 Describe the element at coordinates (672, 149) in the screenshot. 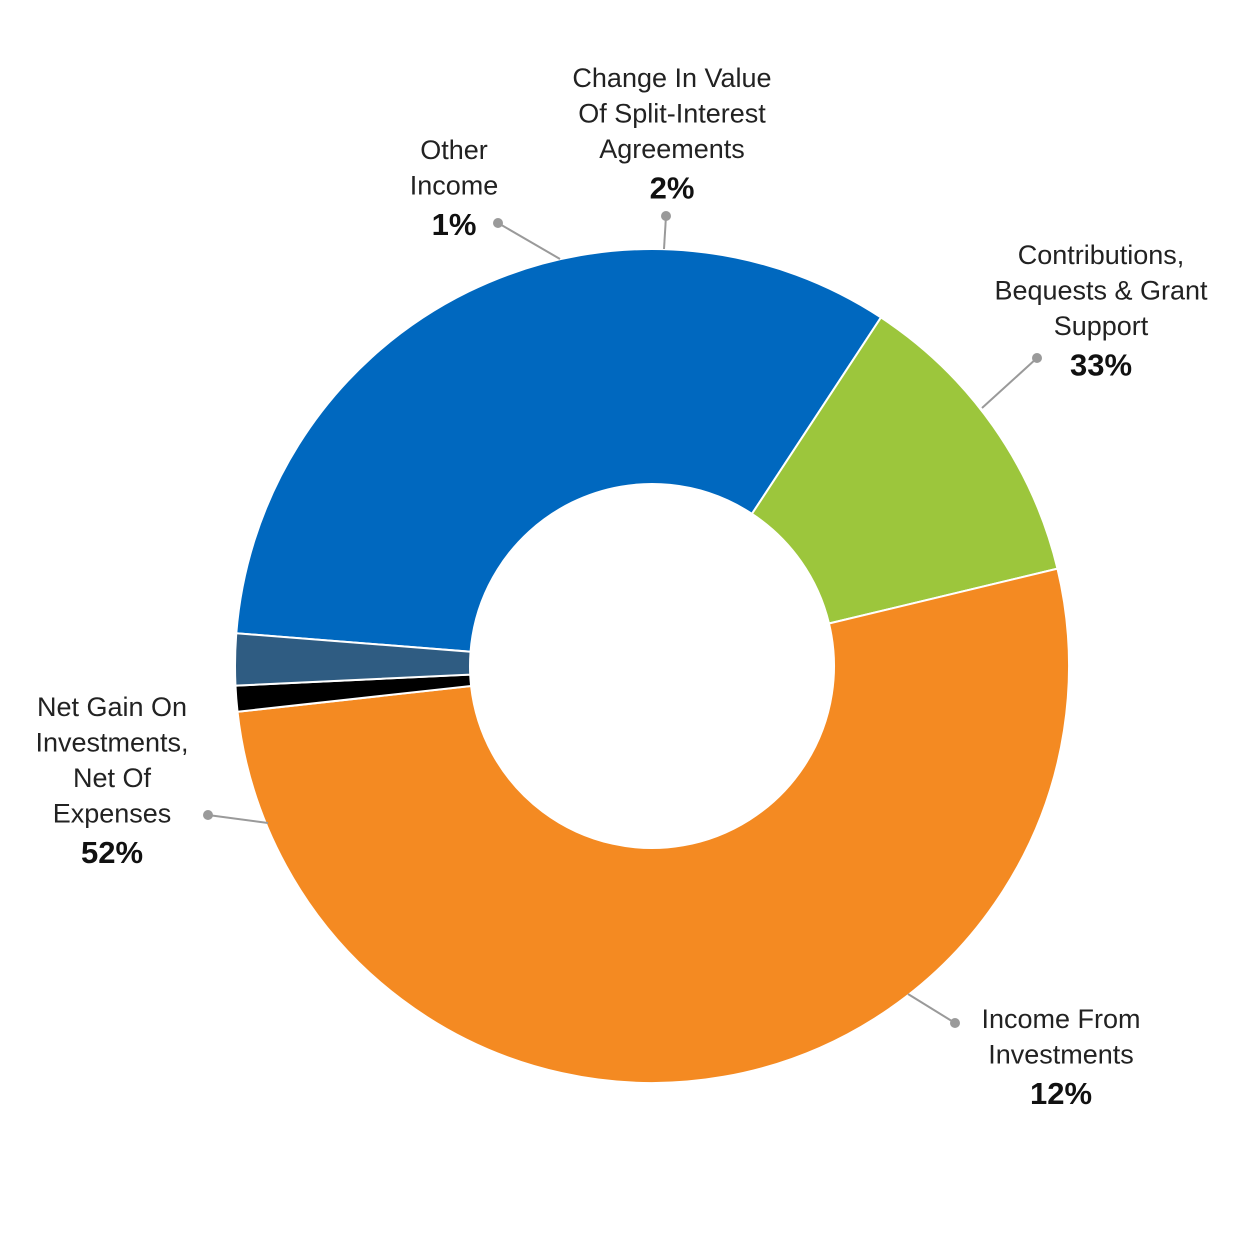

I see `slice-label-line: Agreements` at that location.